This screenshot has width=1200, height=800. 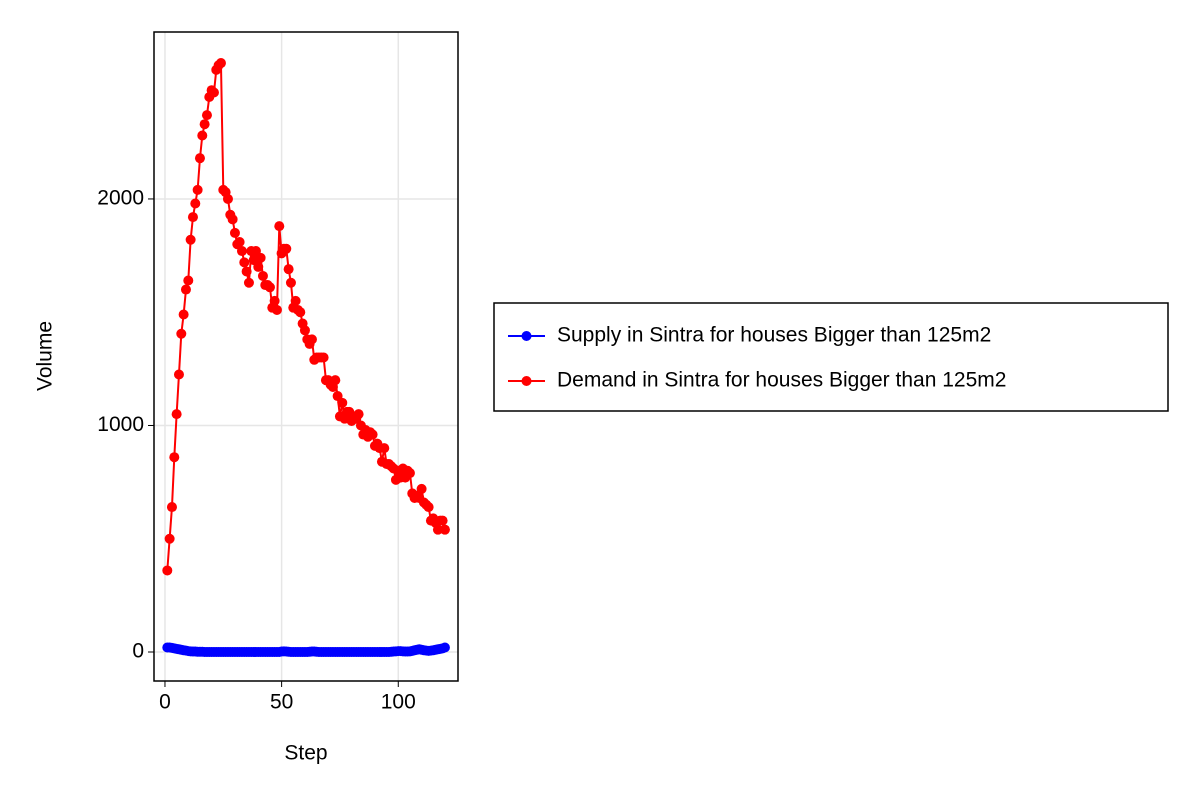 What do you see at coordinates (165, 702) in the screenshot?
I see `x-tick-label: 0` at bounding box center [165, 702].